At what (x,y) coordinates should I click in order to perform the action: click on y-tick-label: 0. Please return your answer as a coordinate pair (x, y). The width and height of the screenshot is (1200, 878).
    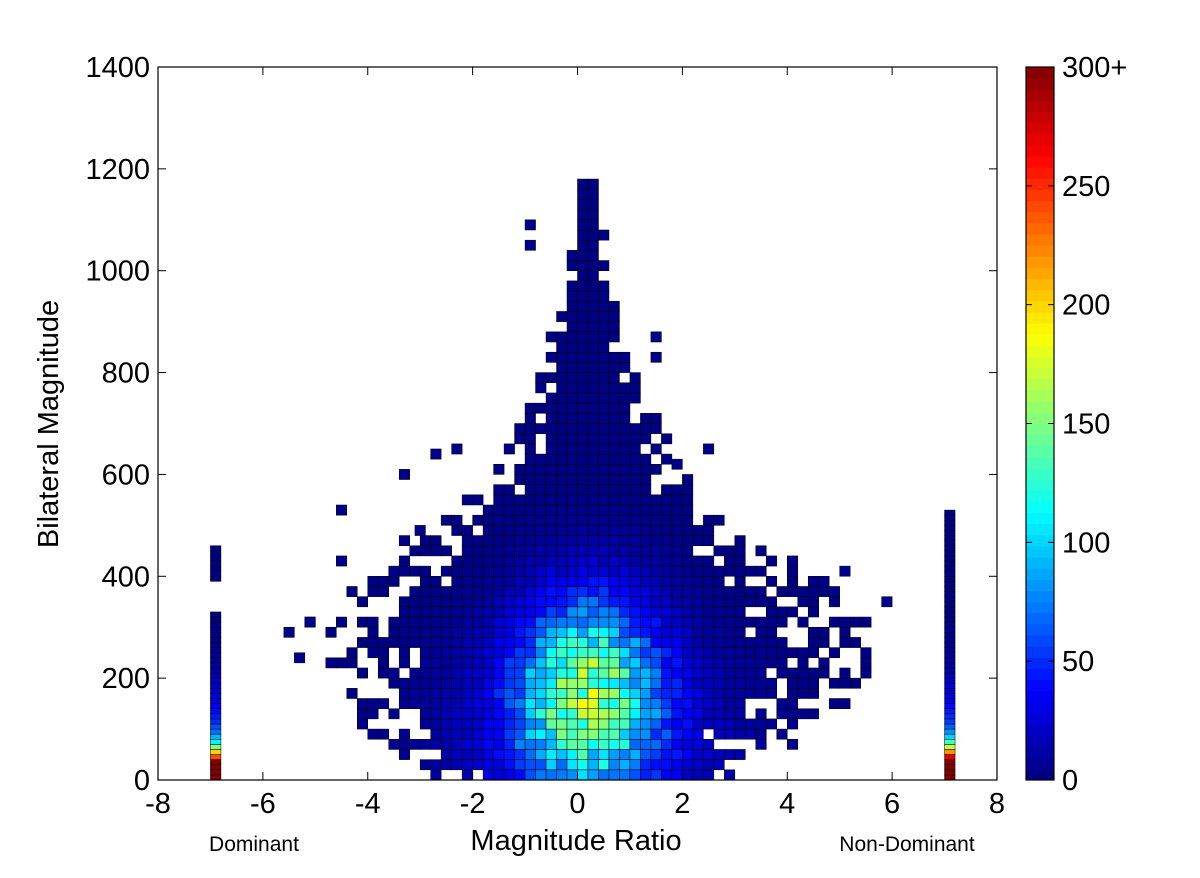
    Looking at the image, I should click on (142, 781).